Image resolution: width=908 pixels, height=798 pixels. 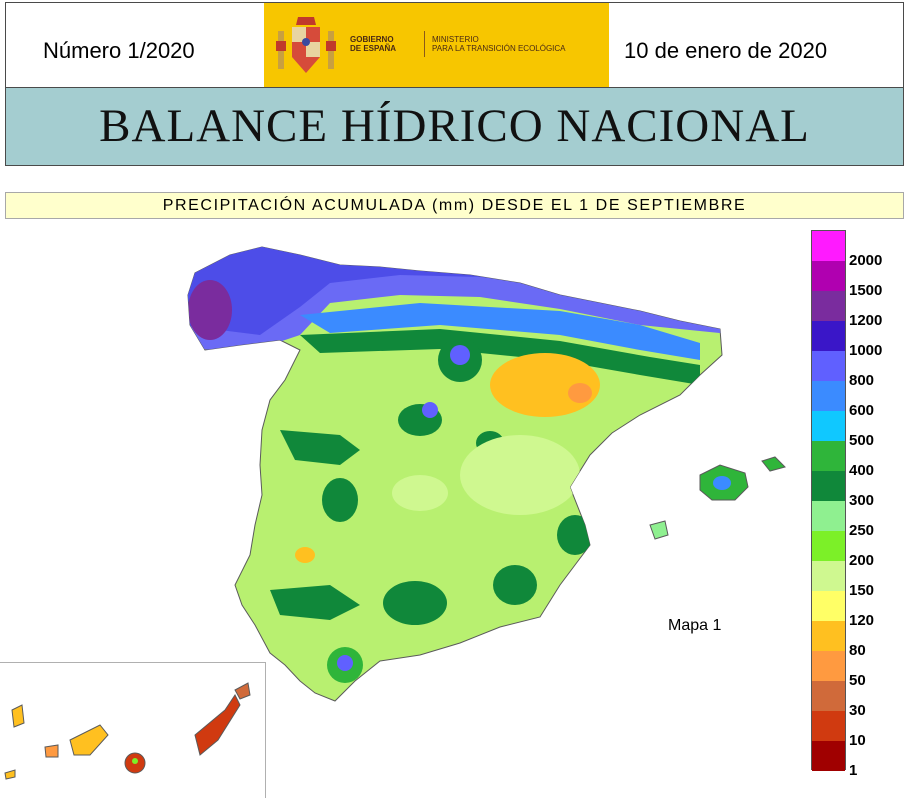 What do you see at coordinates (857, 680) in the screenshot?
I see `legend-label-50: 50` at bounding box center [857, 680].